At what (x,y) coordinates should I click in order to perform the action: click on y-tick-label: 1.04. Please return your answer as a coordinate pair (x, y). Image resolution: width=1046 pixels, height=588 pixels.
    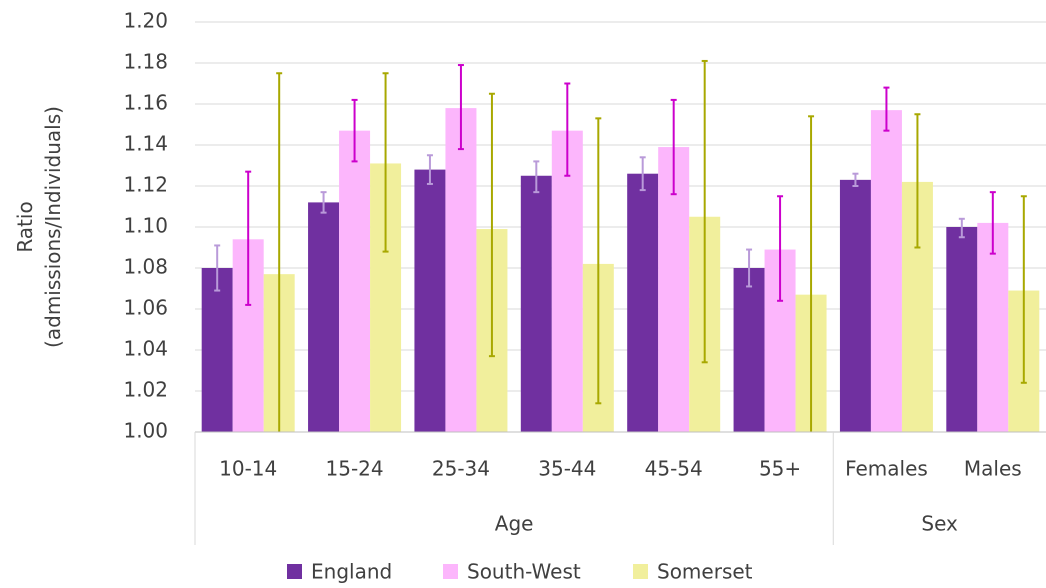
    Looking at the image, I should click on (145, 349).